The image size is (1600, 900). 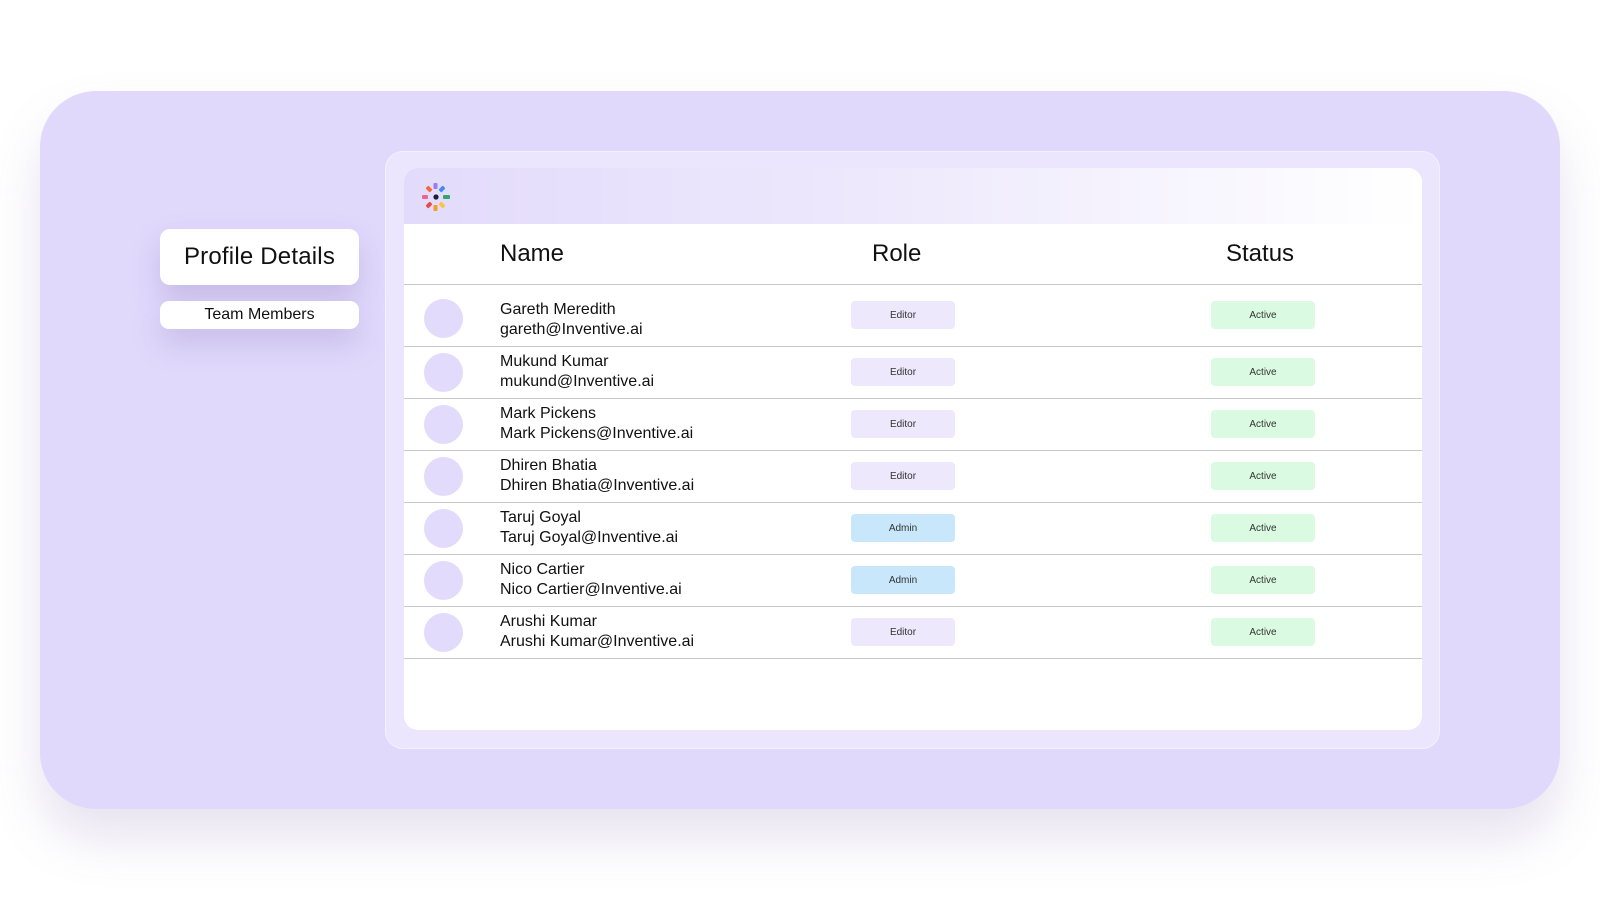 I want to click on column-header-status: Status, so click(x=1260, y=253).